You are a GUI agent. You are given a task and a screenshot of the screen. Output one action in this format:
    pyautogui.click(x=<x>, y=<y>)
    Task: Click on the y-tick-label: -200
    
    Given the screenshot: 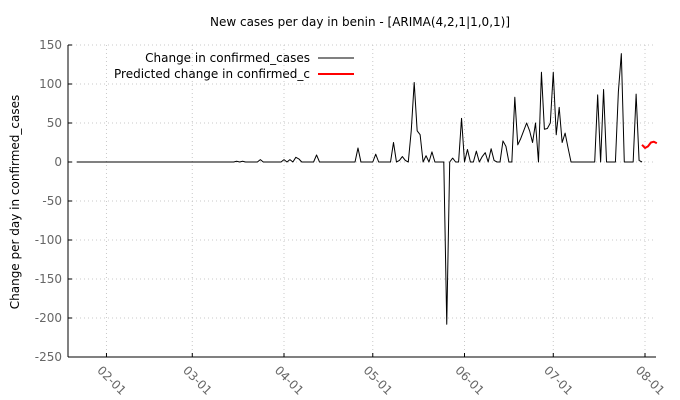 What is the action you would take?
    pyautogui.click(x=48, y=318)
    